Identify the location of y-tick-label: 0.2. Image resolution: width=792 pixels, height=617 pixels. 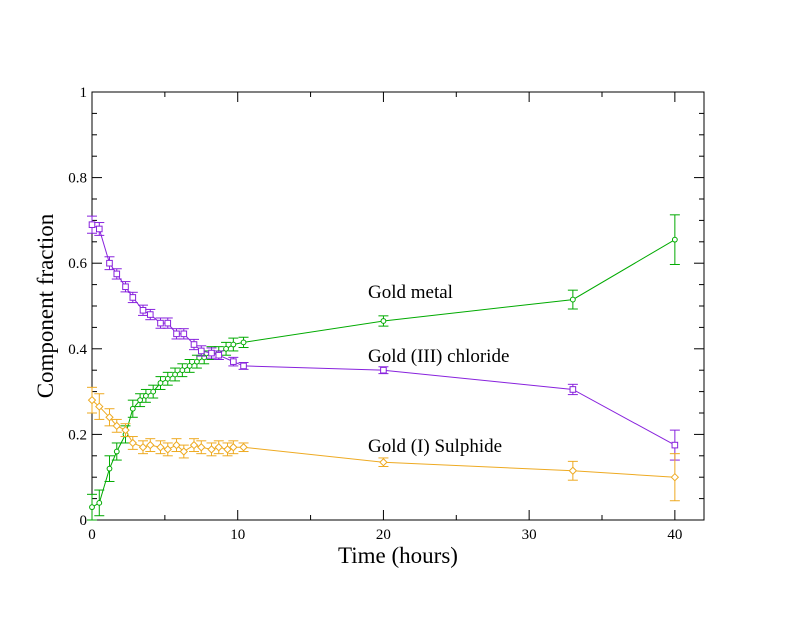
(77, 435).